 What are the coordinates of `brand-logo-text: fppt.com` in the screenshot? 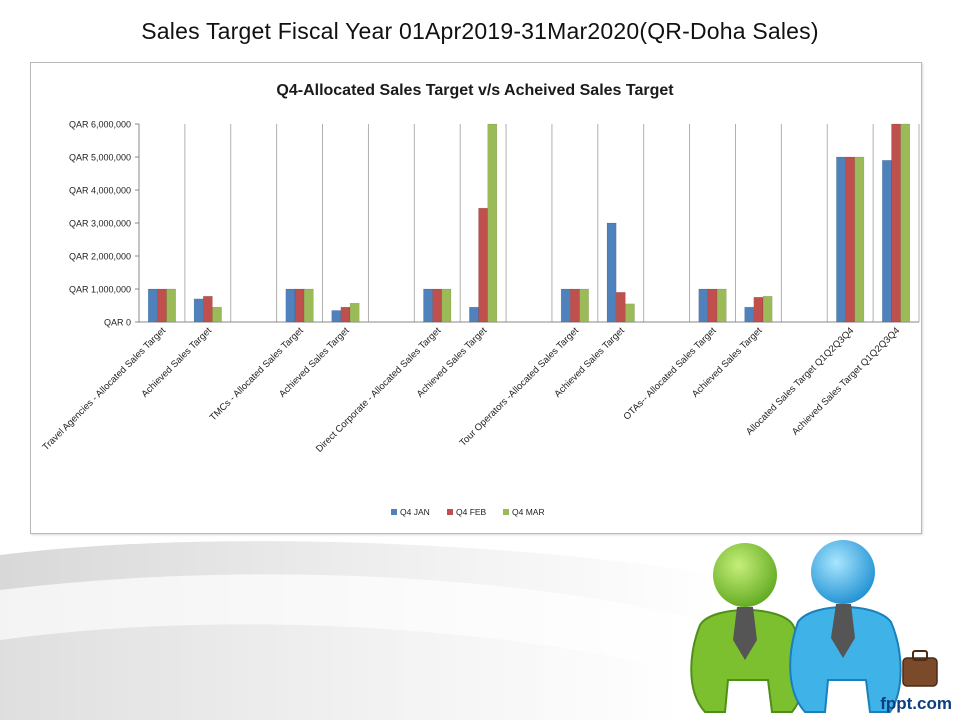 It's located at (916, 703).